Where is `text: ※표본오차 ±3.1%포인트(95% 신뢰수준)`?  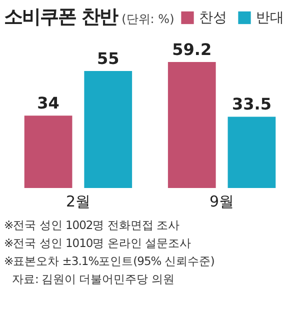 text: ※표본오차 ±3.1%포인트(95% 신뢰수준) is located at coordinates (110, 261).